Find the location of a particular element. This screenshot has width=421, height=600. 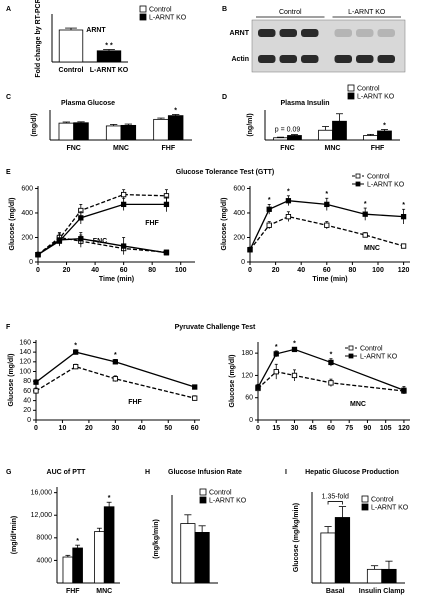

x-tick-label: 100 is located at coordinates (378, 270).